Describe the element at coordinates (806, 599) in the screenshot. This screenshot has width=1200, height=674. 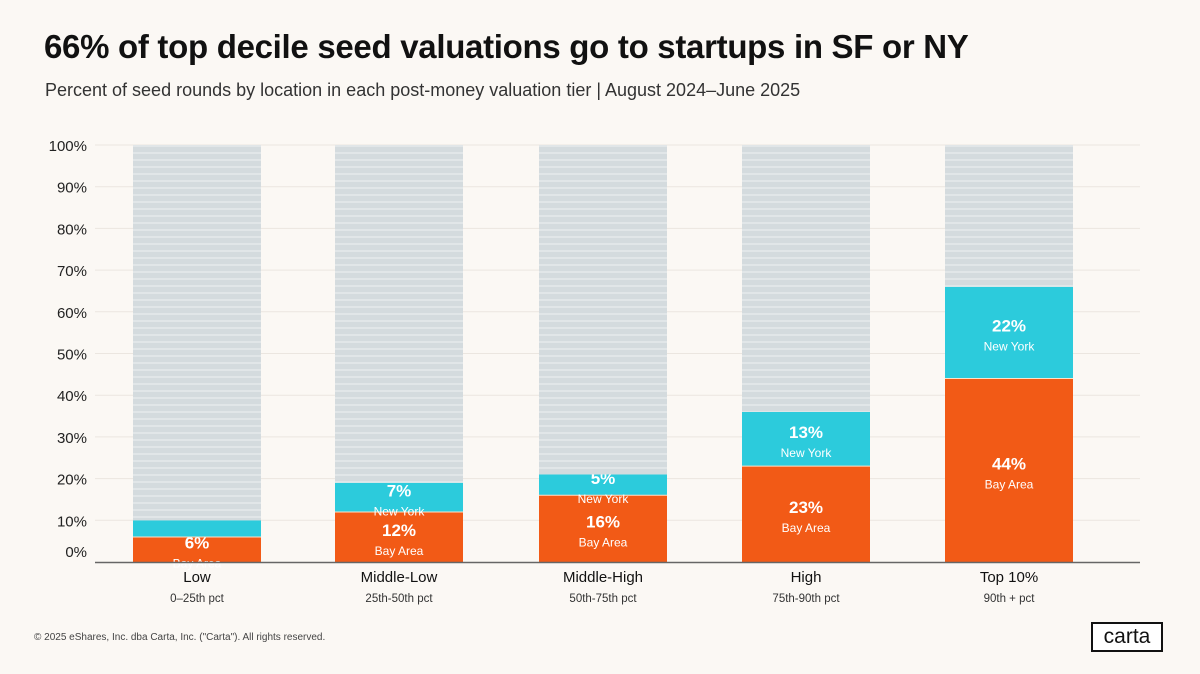
I see `x-tick-sublabel: 75th-90th pct` at that location.